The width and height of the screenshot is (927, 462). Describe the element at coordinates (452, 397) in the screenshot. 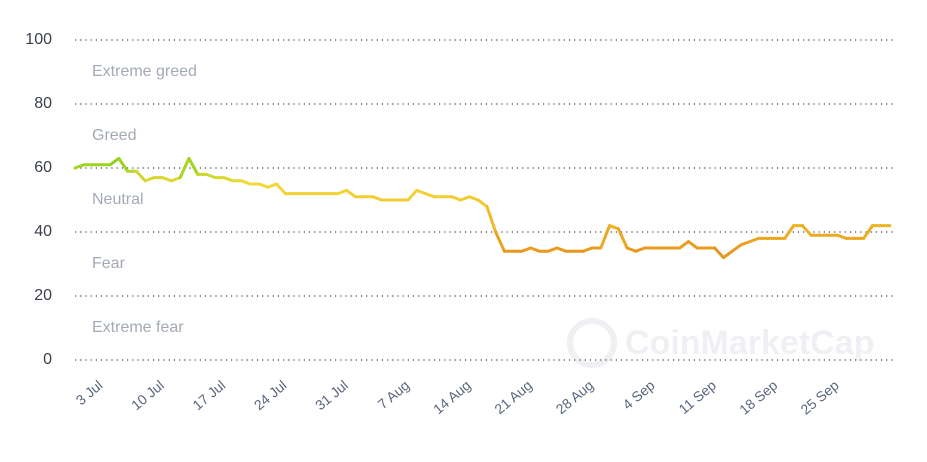

I see `x-tick-label: 14 Aug` at that location.